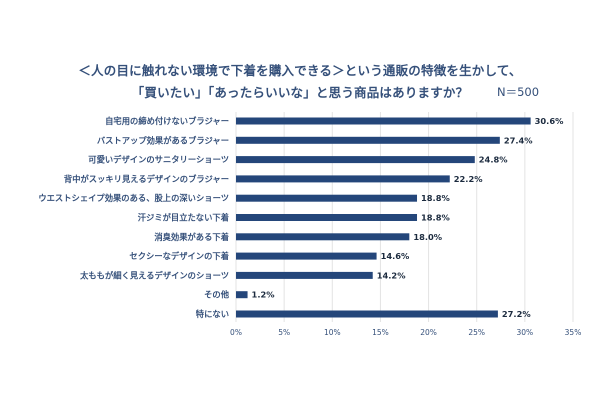 This screenshot has height=400, width=600. Describe the element at coordinates (300, 92) in the screenshot. I see `chart-title-line-2: 「買いたい」「あったらいいな」と思う商品はありますか？` at that location.